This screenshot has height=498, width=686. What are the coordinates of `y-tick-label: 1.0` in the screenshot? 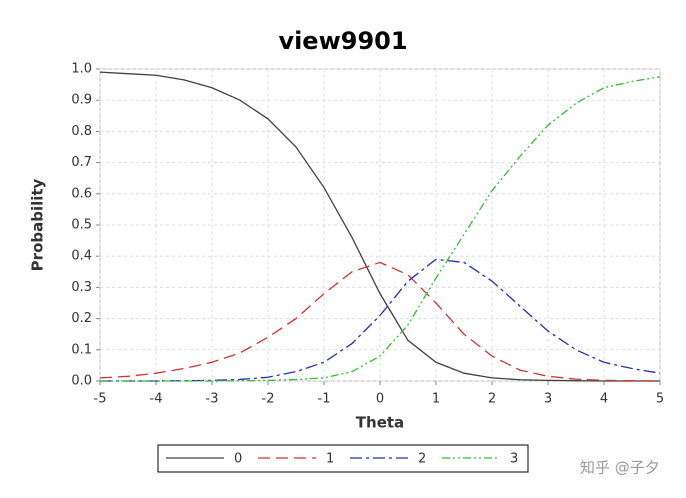 It's located at (81, 69).